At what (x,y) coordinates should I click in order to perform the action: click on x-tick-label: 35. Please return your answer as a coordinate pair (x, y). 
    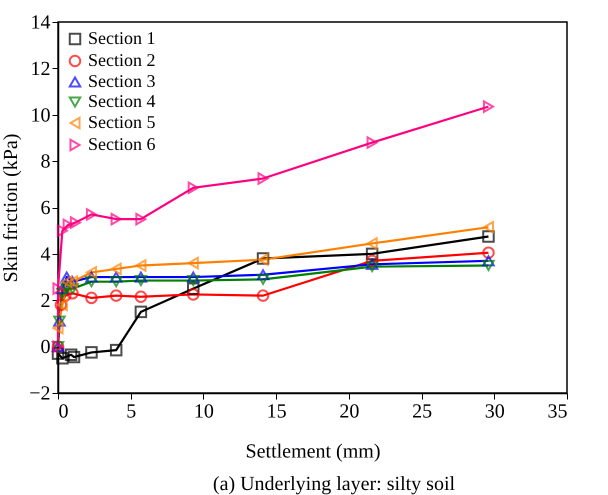
    Looking at the image, I should click on (558, 411).